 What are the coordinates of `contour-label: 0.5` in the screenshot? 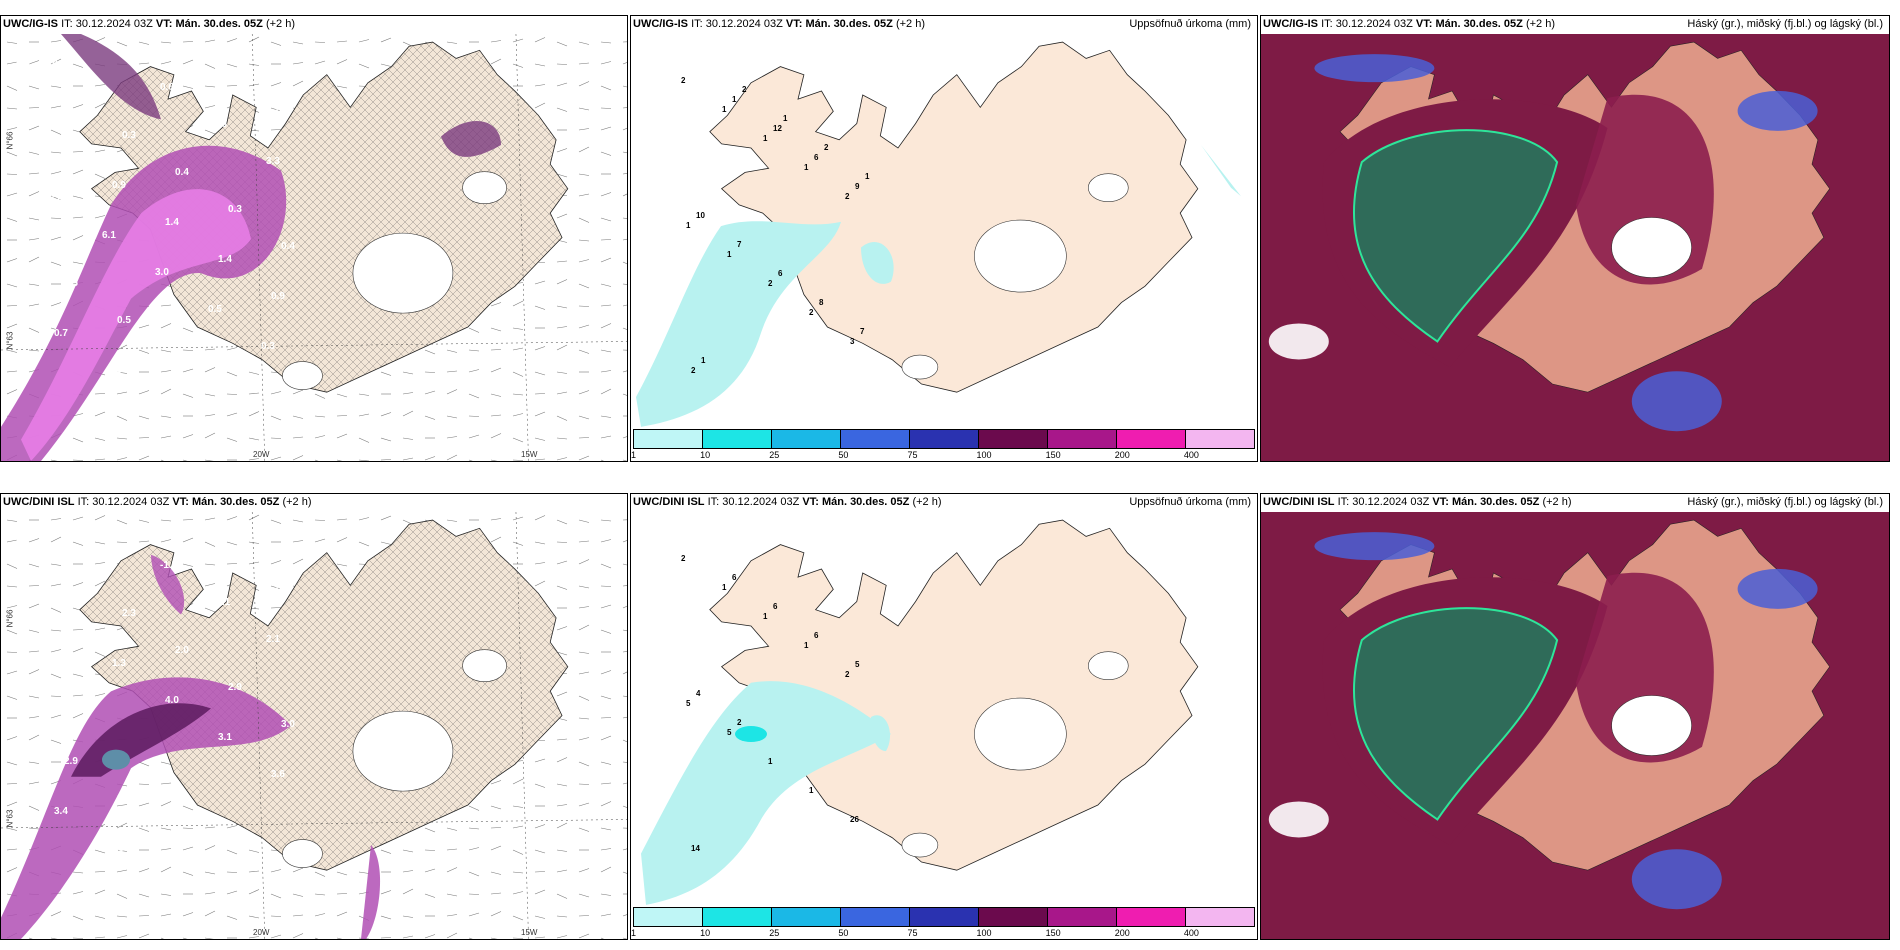 It's located at (124, 320).